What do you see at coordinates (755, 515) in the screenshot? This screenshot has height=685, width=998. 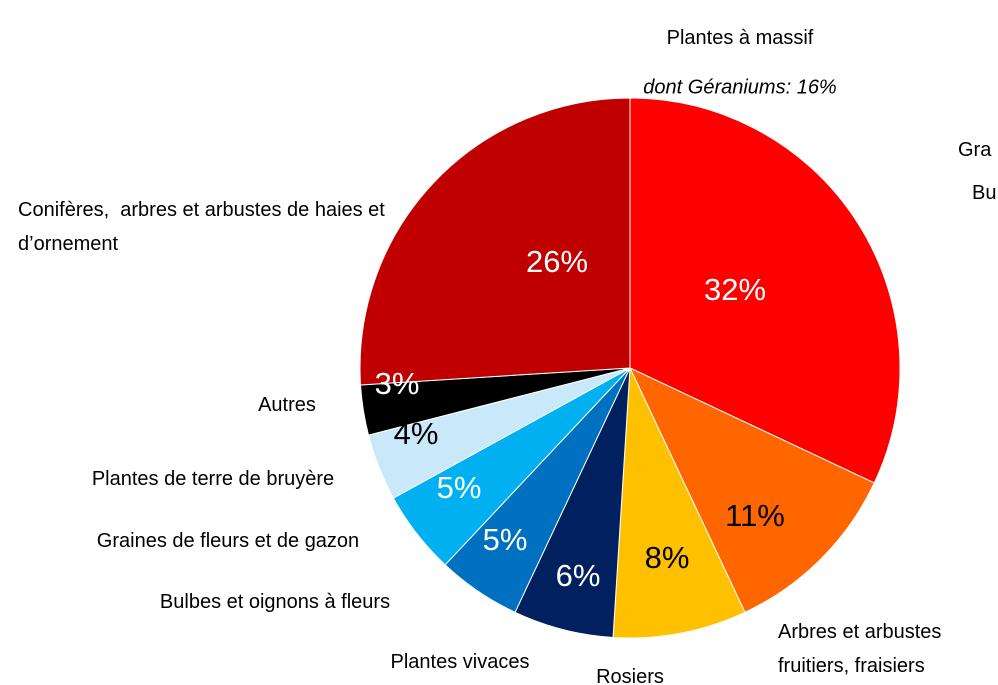 I see `value-label: 11%` at bounding box center [755, 515].